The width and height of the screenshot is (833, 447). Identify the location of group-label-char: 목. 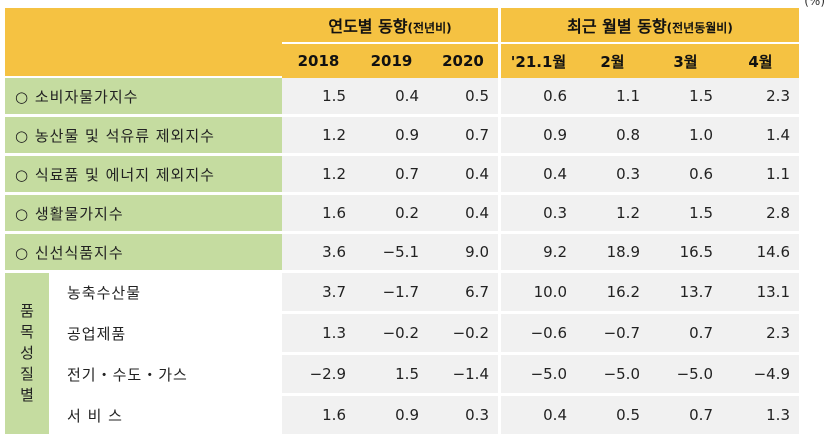
(27, 332).